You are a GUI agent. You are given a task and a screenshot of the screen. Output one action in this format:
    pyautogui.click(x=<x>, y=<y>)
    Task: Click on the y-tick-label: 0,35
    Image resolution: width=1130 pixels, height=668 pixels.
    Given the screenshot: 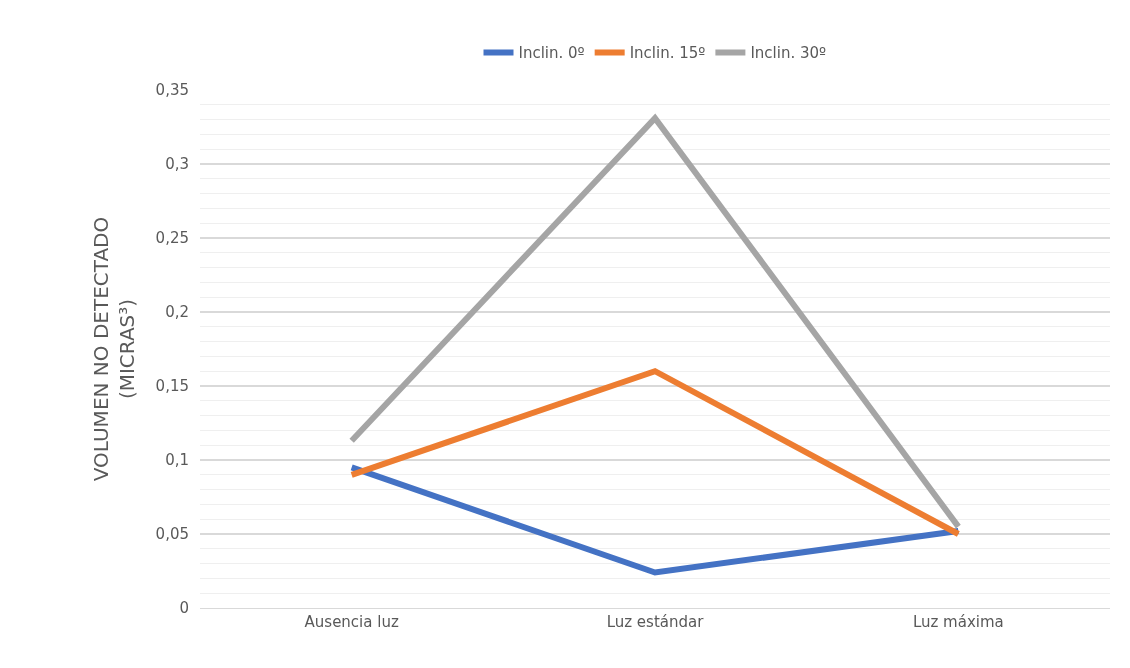 What is the action you would take?
    pyautogui.click(x=172, y=90)
    